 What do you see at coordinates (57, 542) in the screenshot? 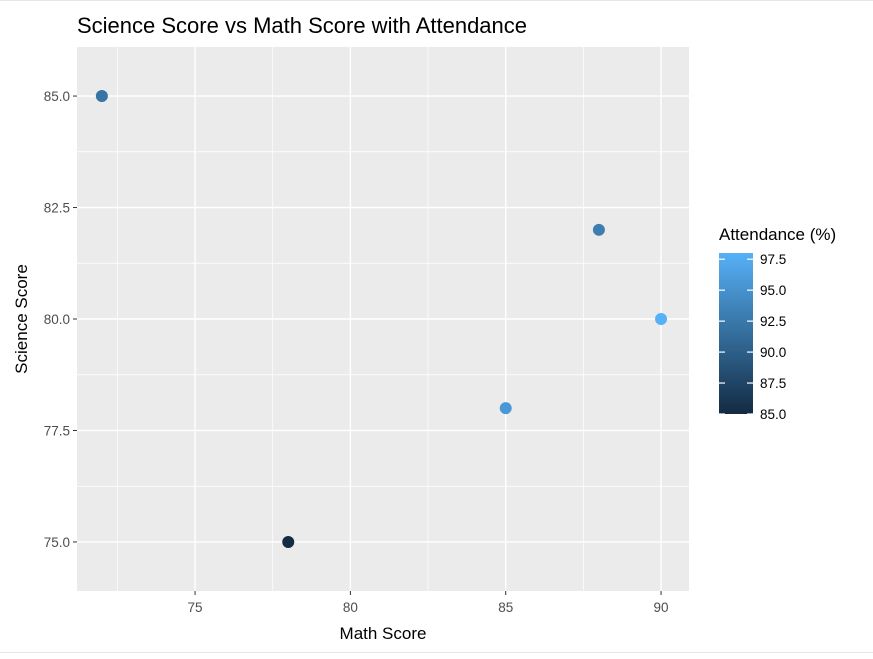
I see `y-tick-label: 75.0` at bounding box center [57, 542].